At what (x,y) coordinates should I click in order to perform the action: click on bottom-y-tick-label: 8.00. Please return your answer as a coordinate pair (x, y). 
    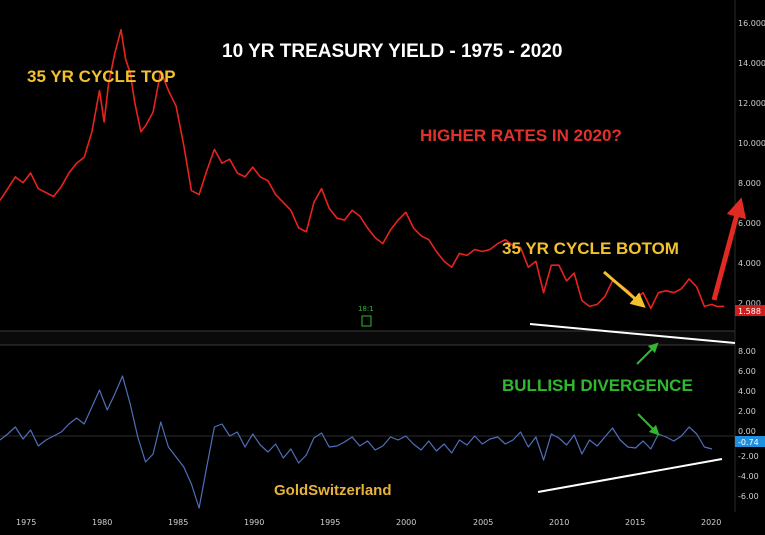
    Looking at the image, I should click on (747, 351).